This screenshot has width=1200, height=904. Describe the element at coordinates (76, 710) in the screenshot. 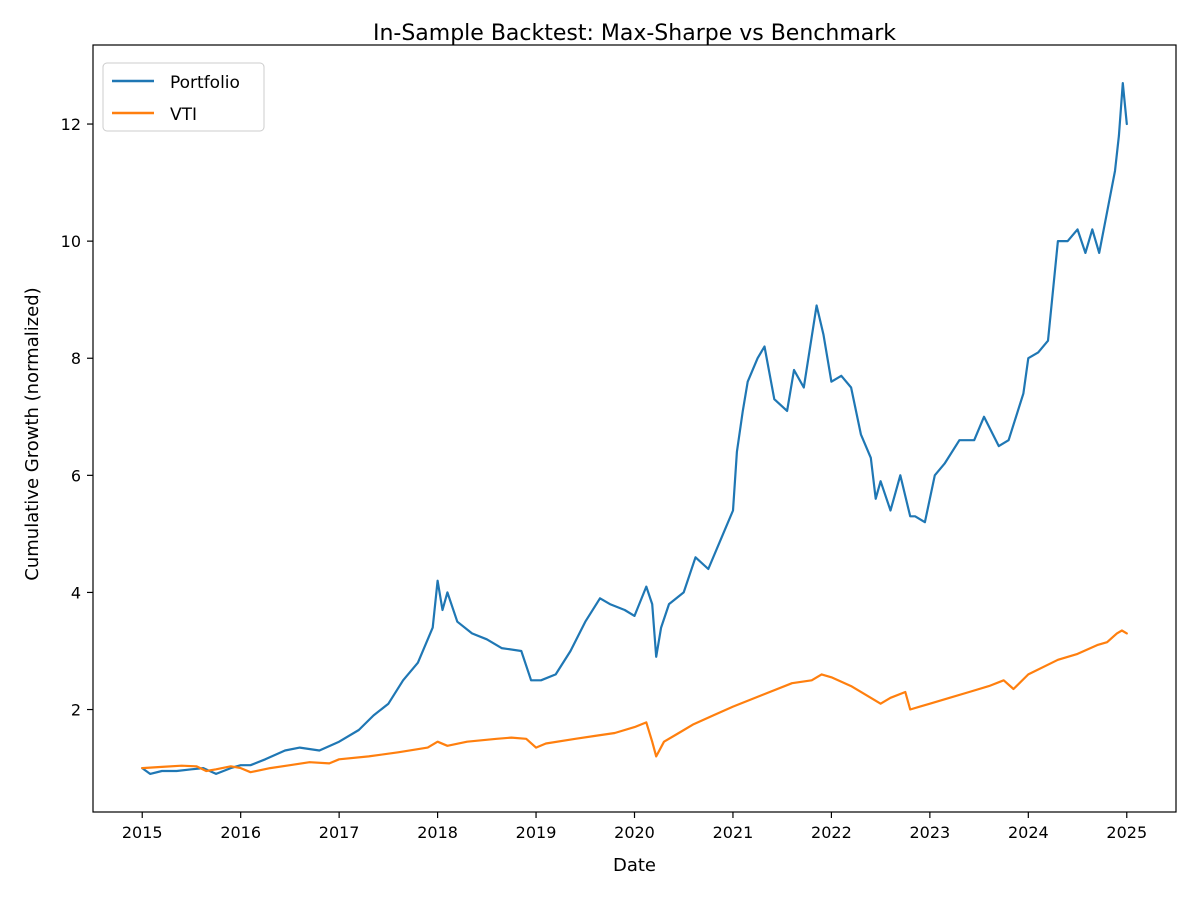

I see `y-tick-label: 2` at that location.